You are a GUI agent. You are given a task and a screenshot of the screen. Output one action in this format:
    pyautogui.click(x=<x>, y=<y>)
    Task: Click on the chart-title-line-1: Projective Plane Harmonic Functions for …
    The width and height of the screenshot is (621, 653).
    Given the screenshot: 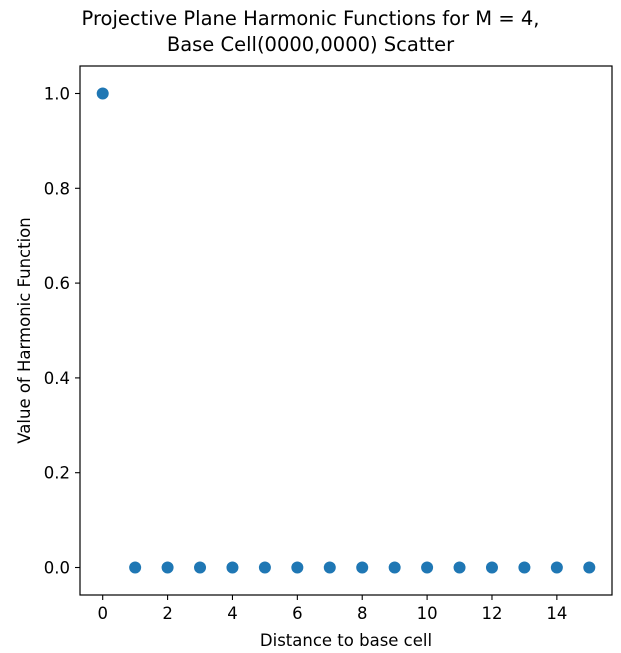 What is the action you would take?
    pyautogui.click(x=310, y=18)
    